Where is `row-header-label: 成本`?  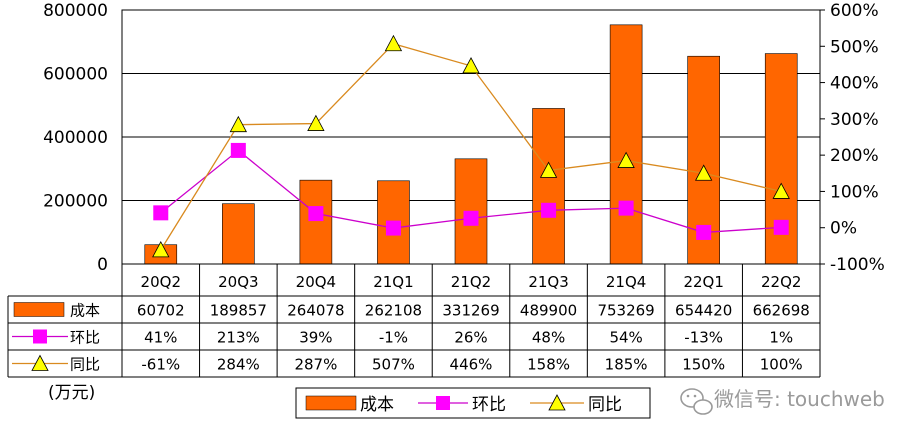 row-header-label: 成本 is located at coordinates (85, 311).